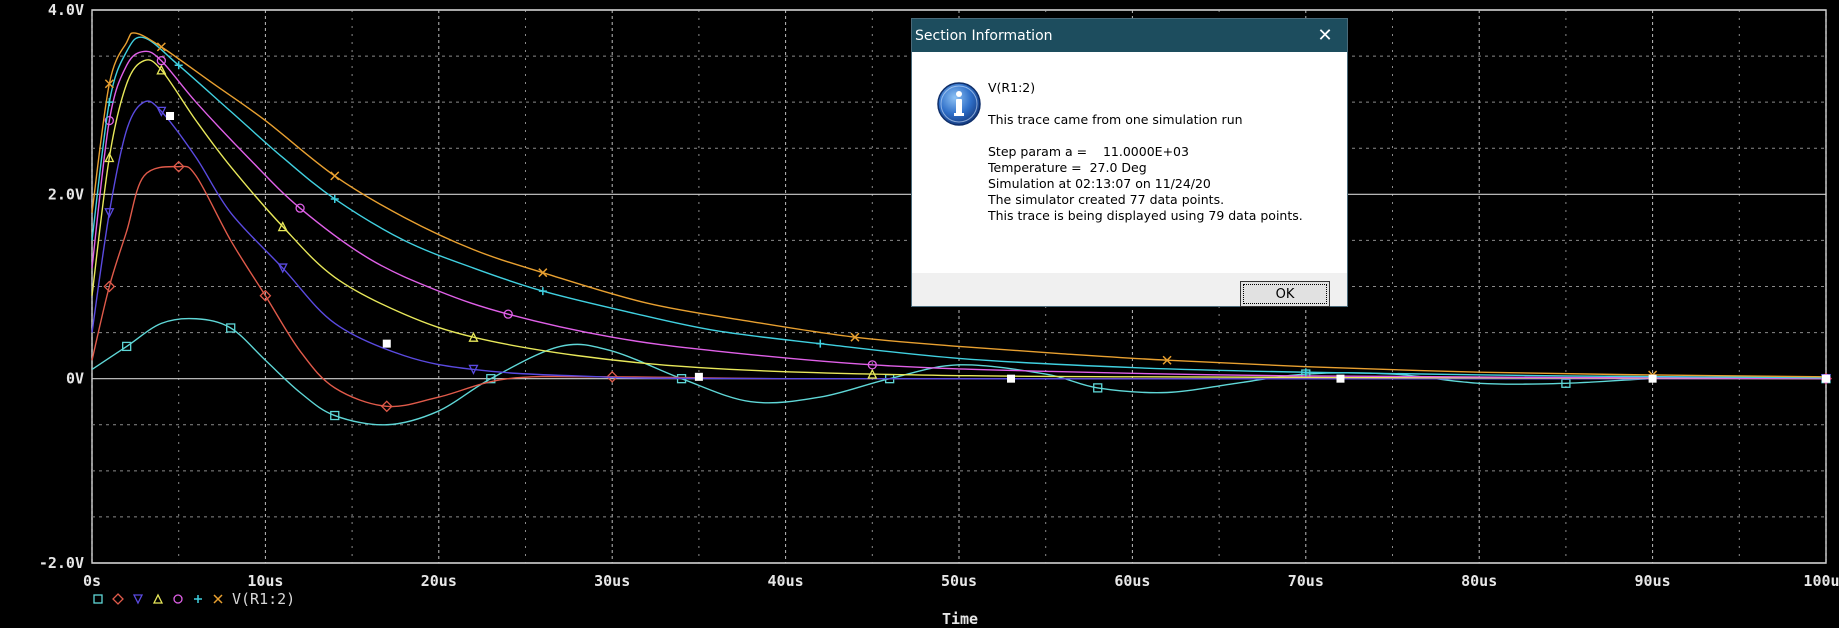 The height and width of the screenshot is (628, 1839). I want to click on x-tick-label: 40us, so click(786, 581).